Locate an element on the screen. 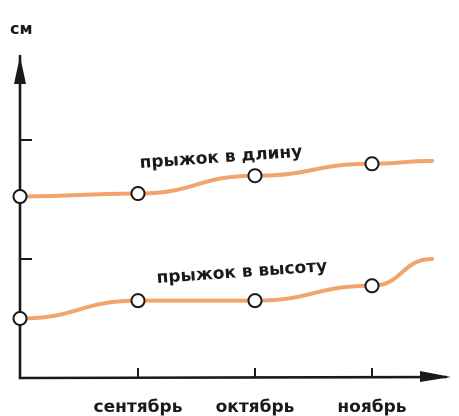 This screenshot has width=459, height=416. x-axis is located at coordinates (233, 377).